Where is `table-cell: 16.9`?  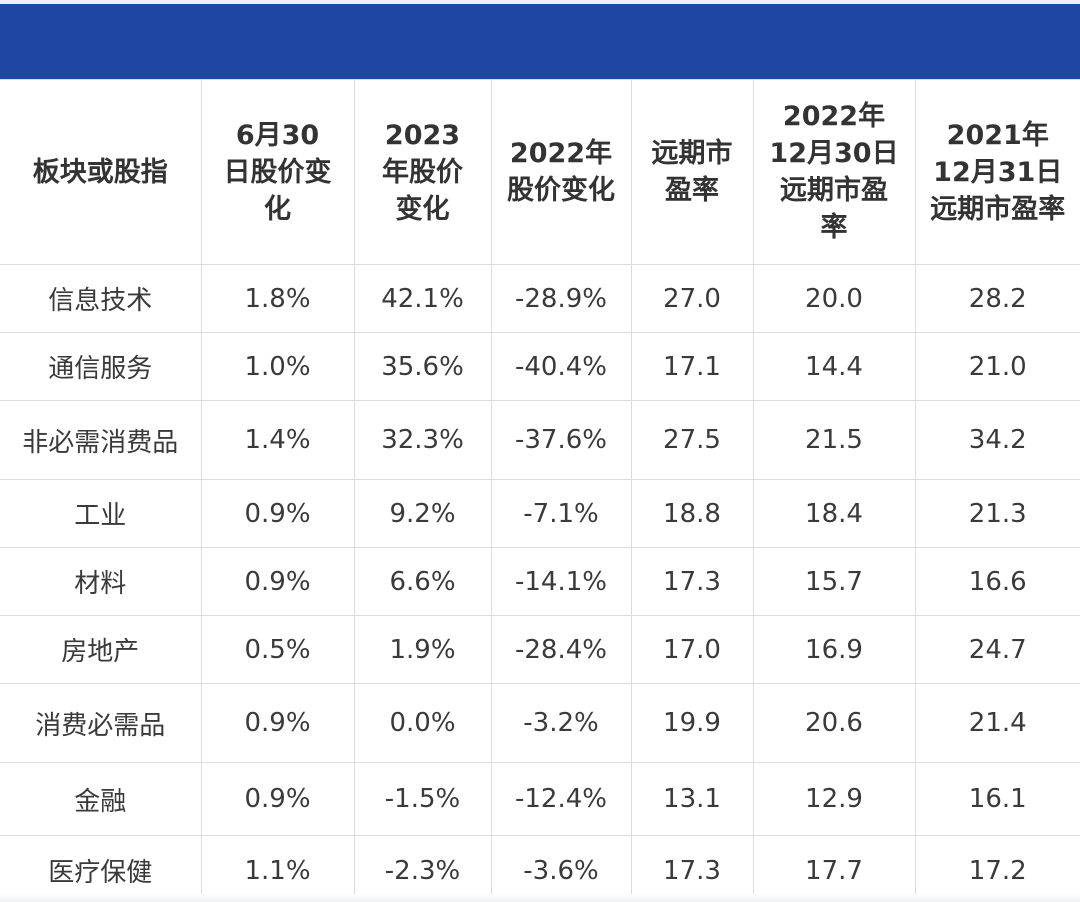 table-cell: 16.9 is located at coordinates (834, 649).